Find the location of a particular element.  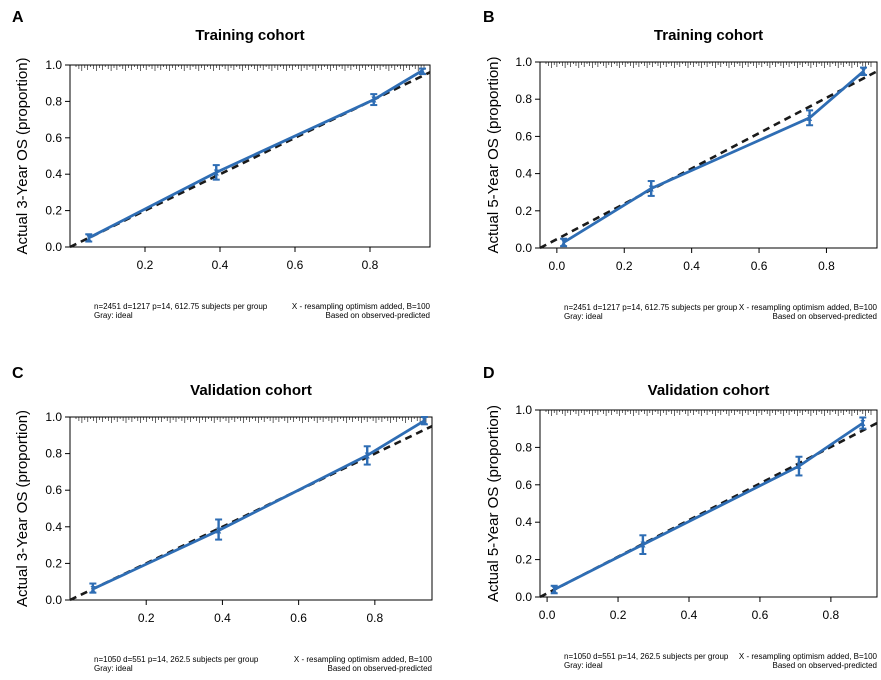

x-tick-label: 0.0 is located at coordinates (547, 615).